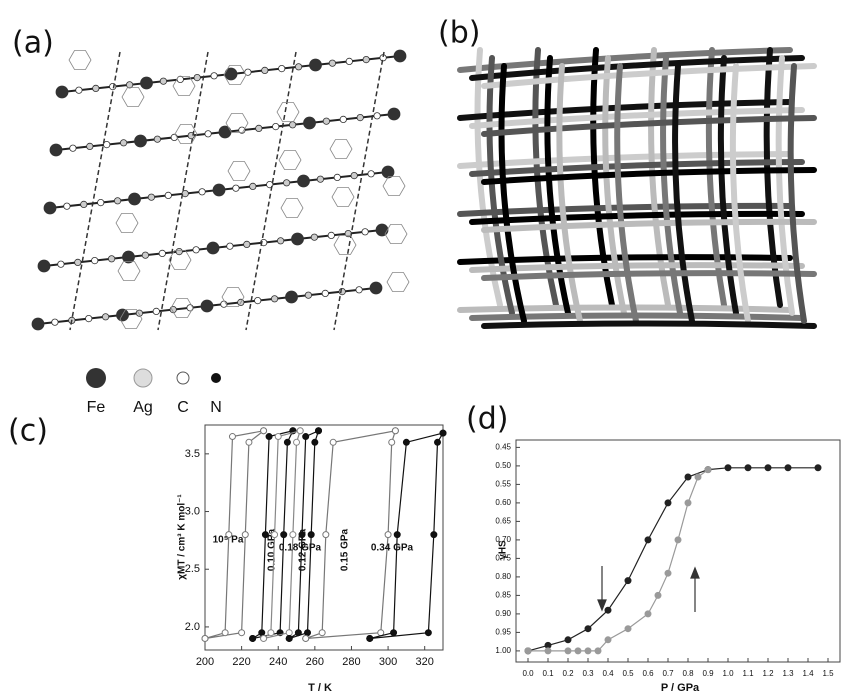 The height and width of the screenshot is (693, 842). What do you see at coordinates (678, 551) in the screenshot?
I see `plot-frame` at bounding box center [678, 551].